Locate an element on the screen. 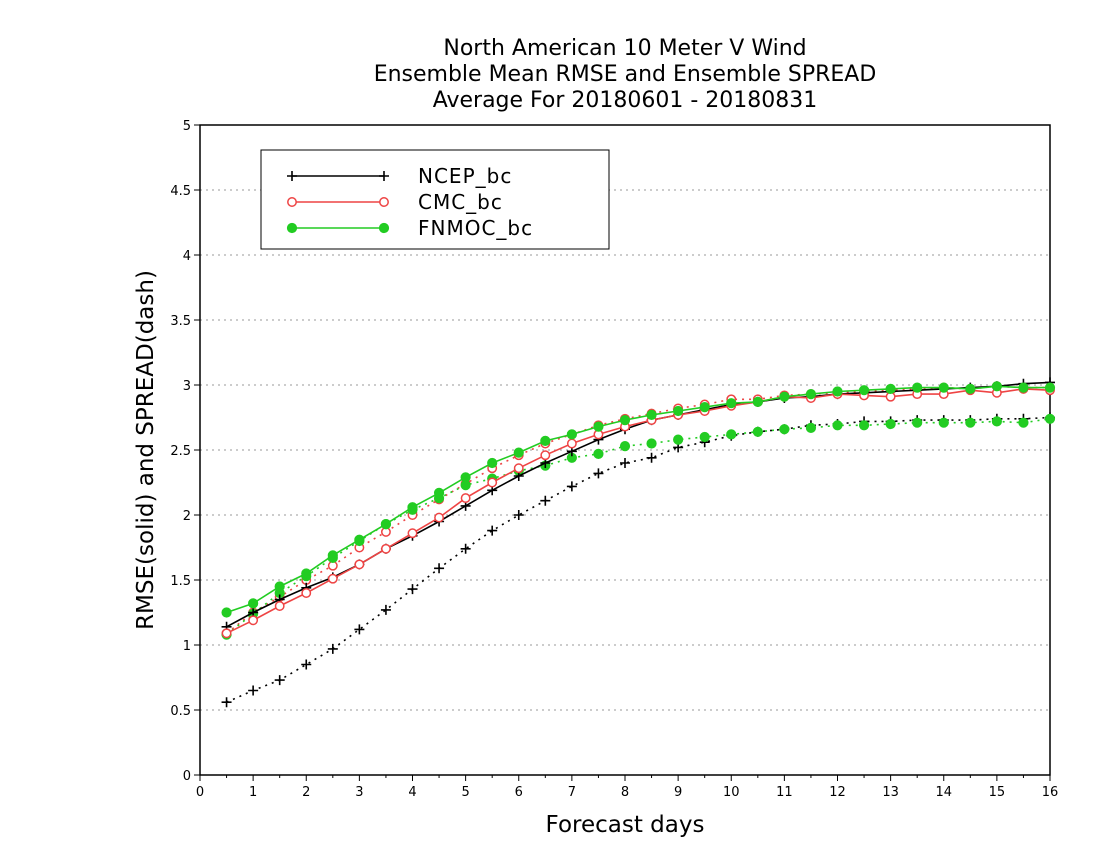 This screenshot has height=850, width=1100. x-tick-label: 5 is located at coordinates (465, 792).